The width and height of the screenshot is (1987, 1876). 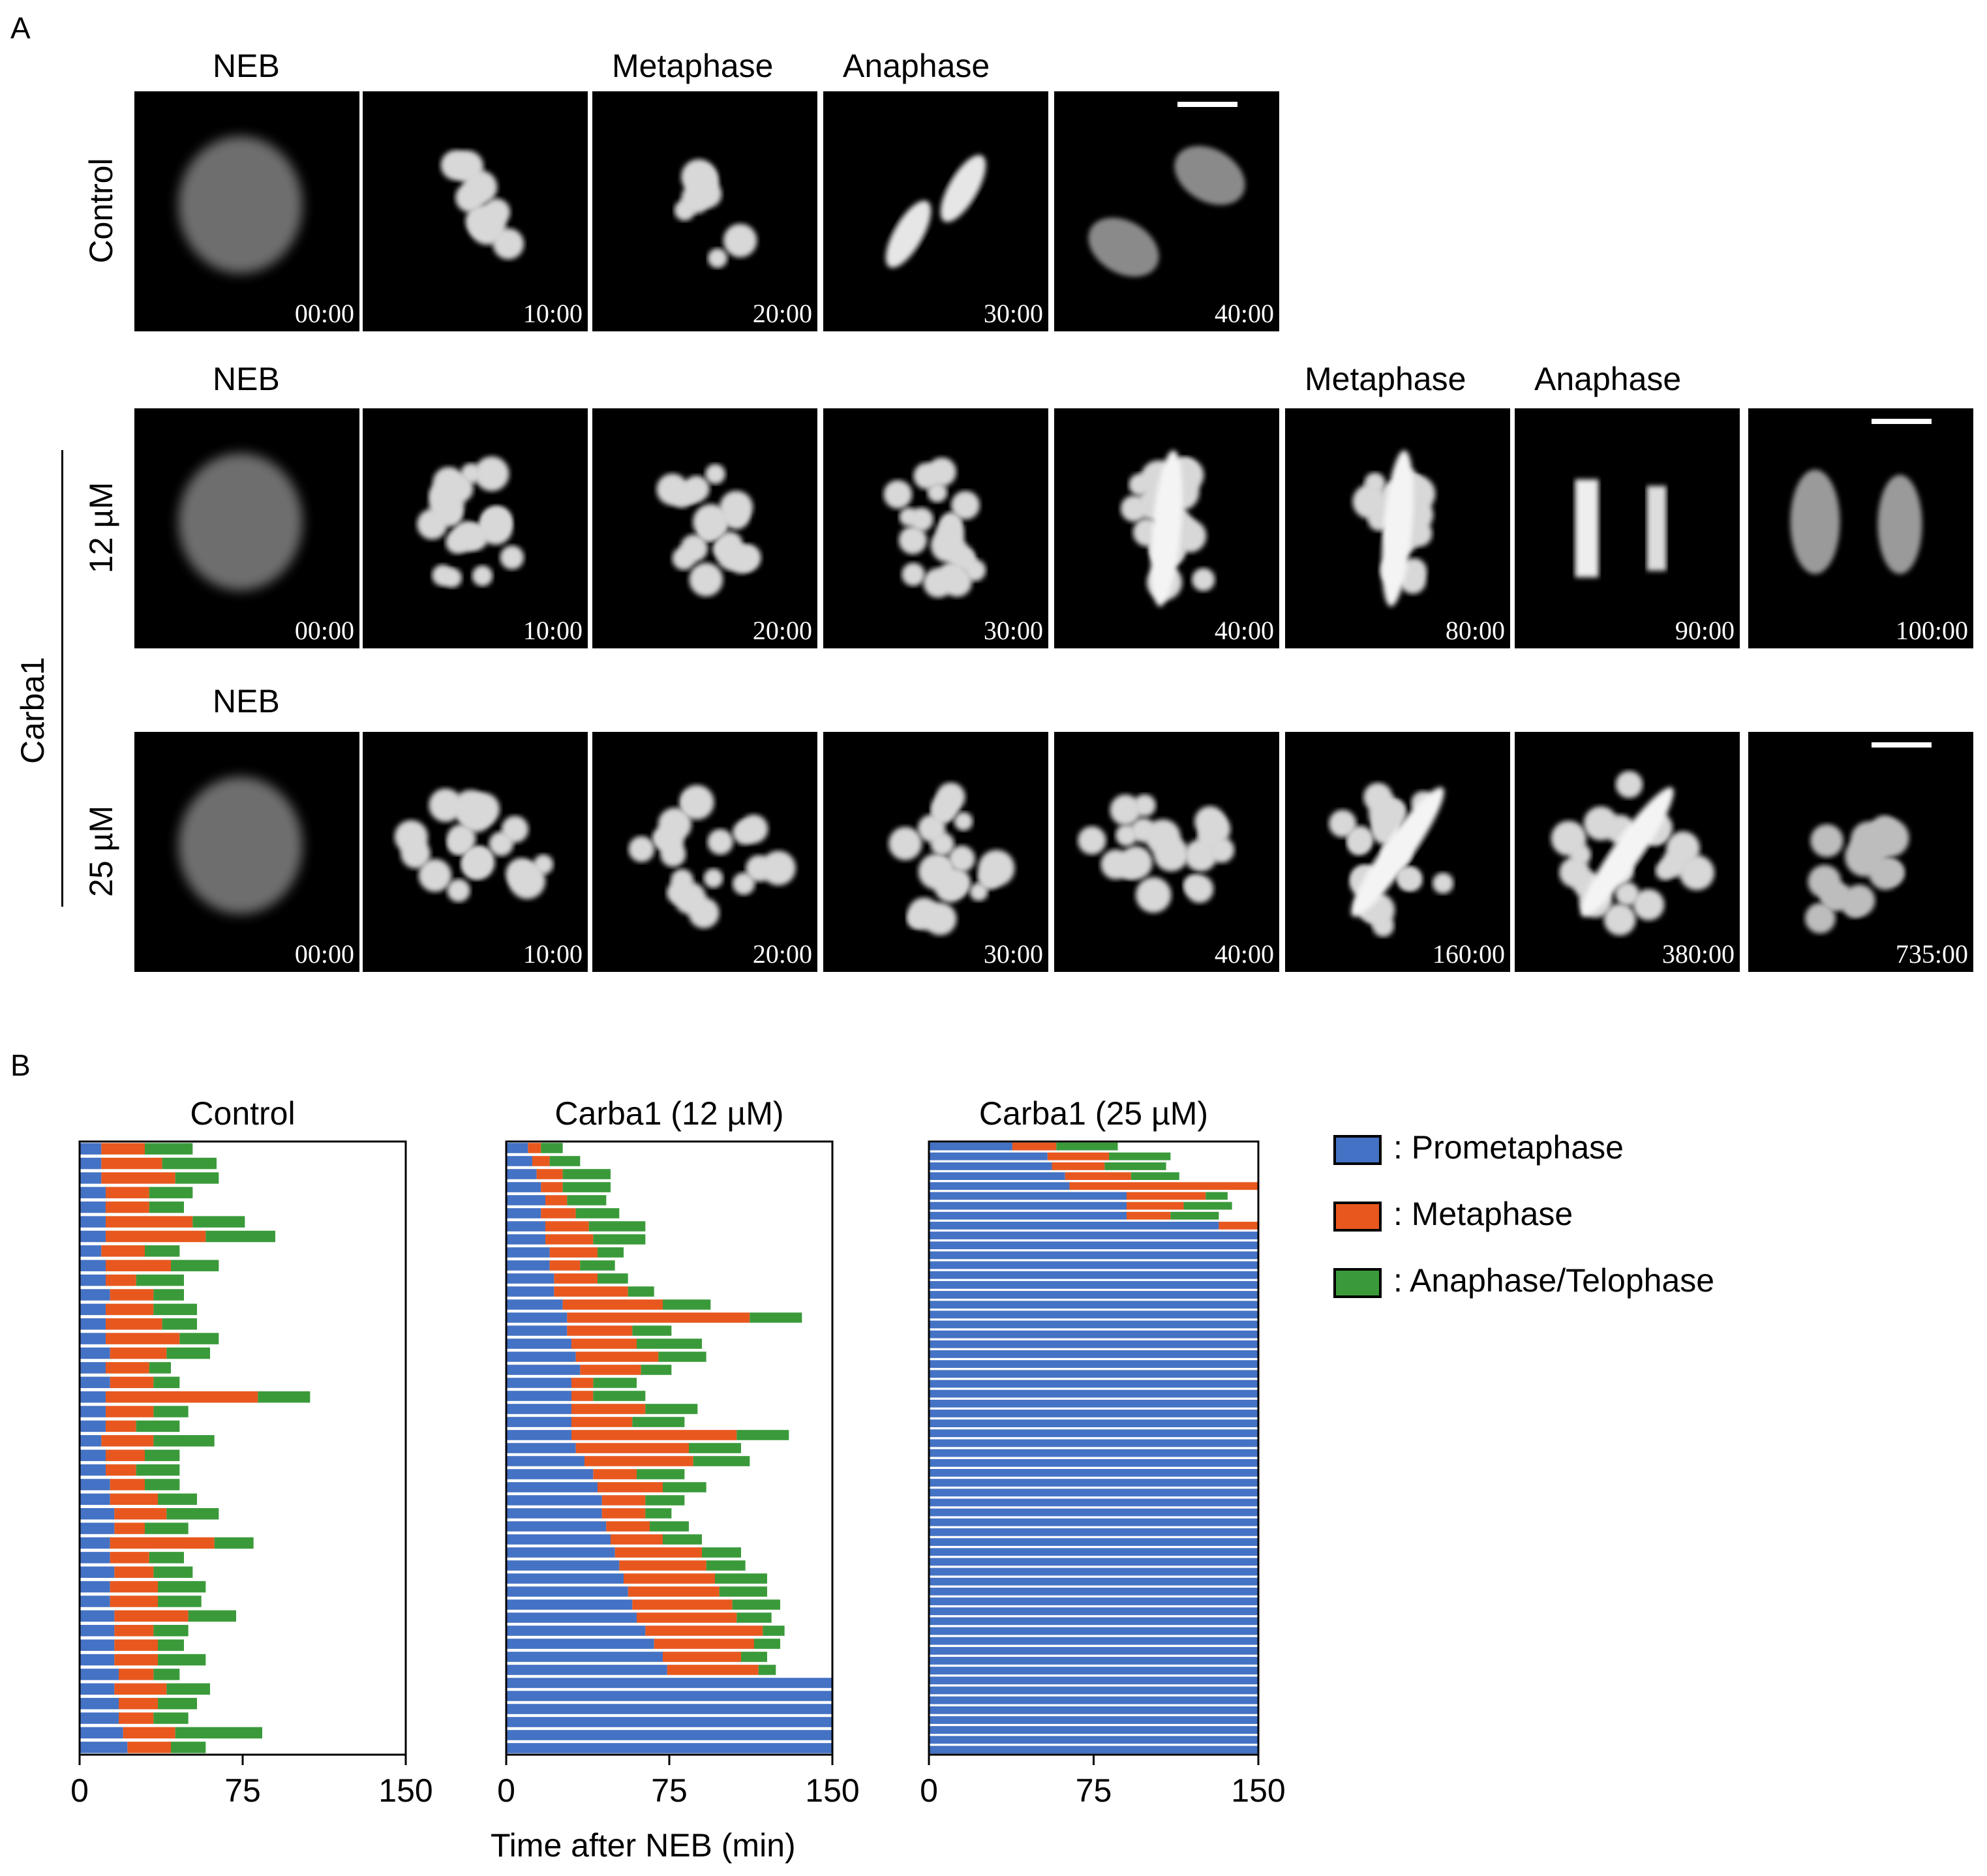 I want to click on x-tick-label: 150, so click(x=832, y=1790).